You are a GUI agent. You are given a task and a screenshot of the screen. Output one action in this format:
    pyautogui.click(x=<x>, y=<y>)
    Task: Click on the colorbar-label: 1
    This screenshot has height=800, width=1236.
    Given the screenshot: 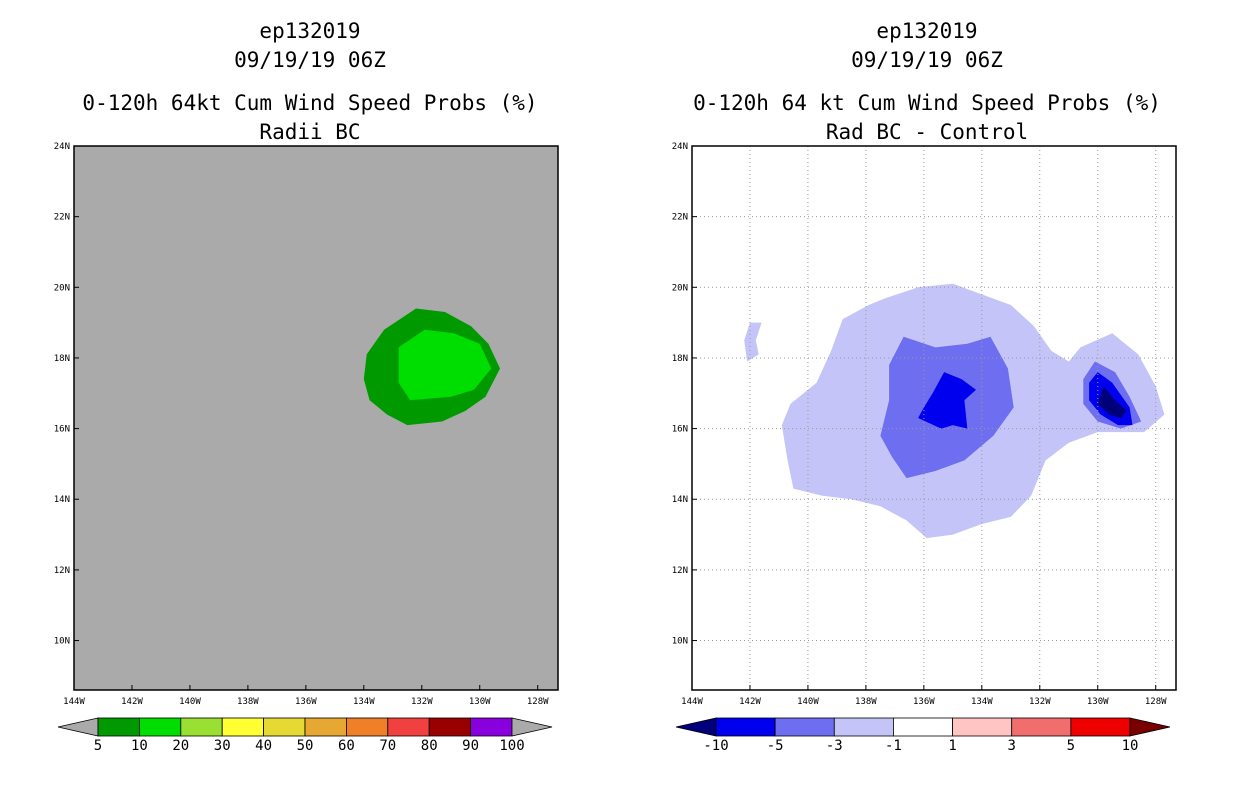 What is the action you would take?
    pyautogui.click(x=952, y=746)
    